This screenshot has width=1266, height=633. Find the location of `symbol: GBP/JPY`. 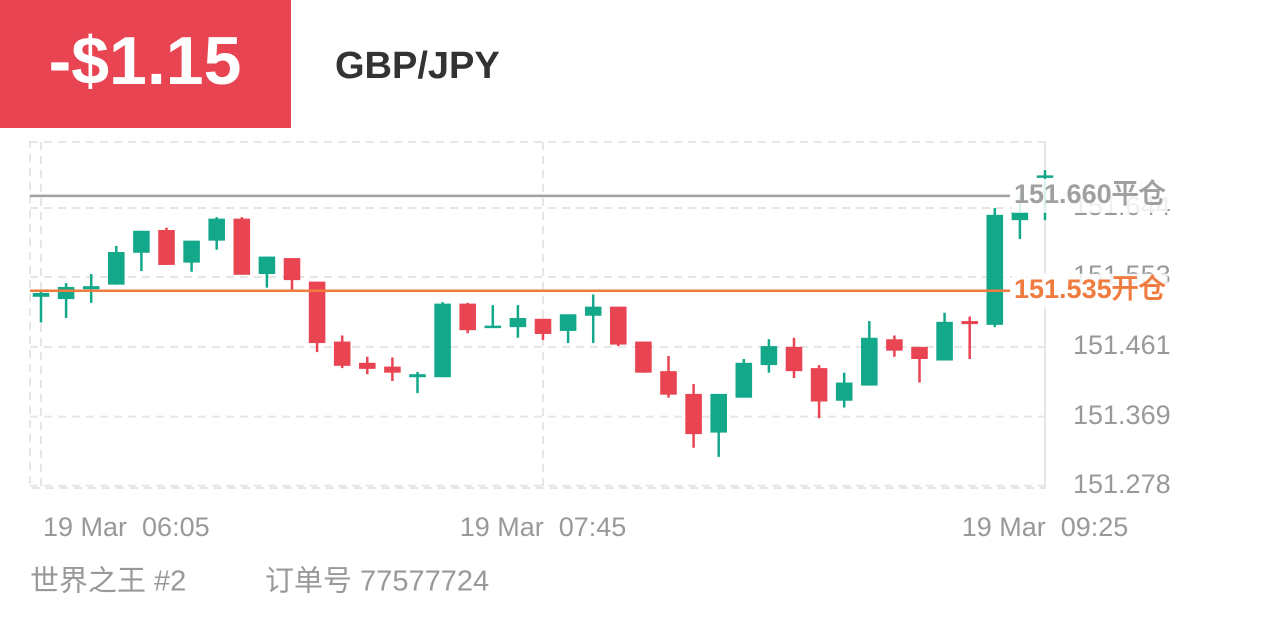

symbol: GBP/JPY is located at coordinates (417, 66).